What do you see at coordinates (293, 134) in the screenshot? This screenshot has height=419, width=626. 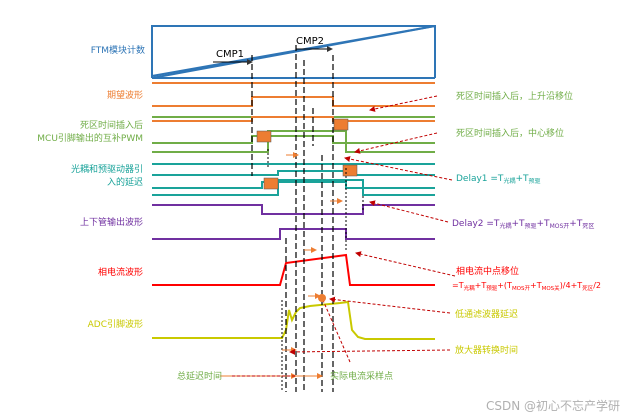 I see `deadtime-wave` at bounding box center [293, 134].